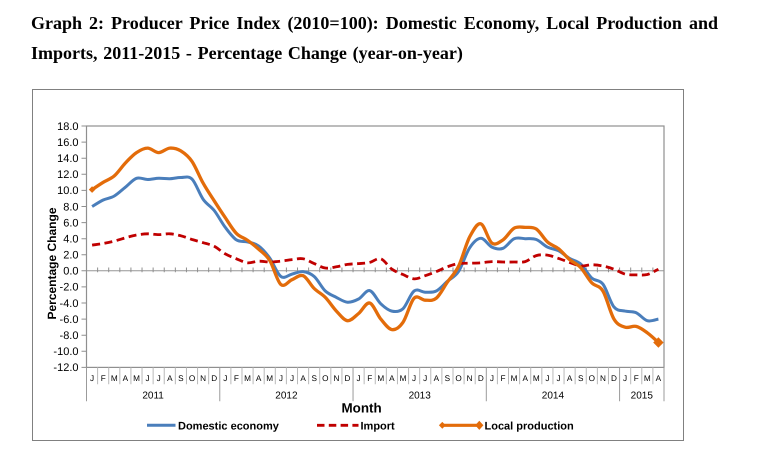 The height and width of the screenshot is (462, 759). Describe the element at coordinates (70, 240) in the screenshot. I see `svg-text: 4.0` at that location.